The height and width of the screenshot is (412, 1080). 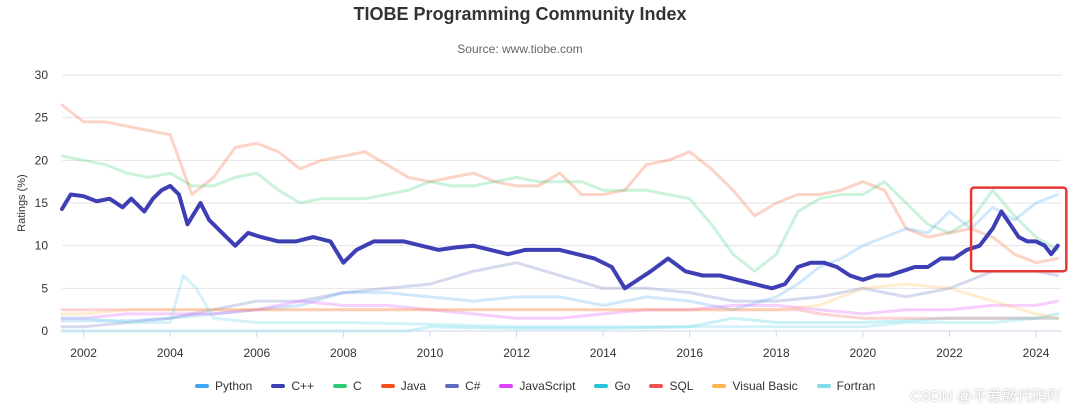 I want to click on legend-item-sql: SQL, so click(x=671, y=386).